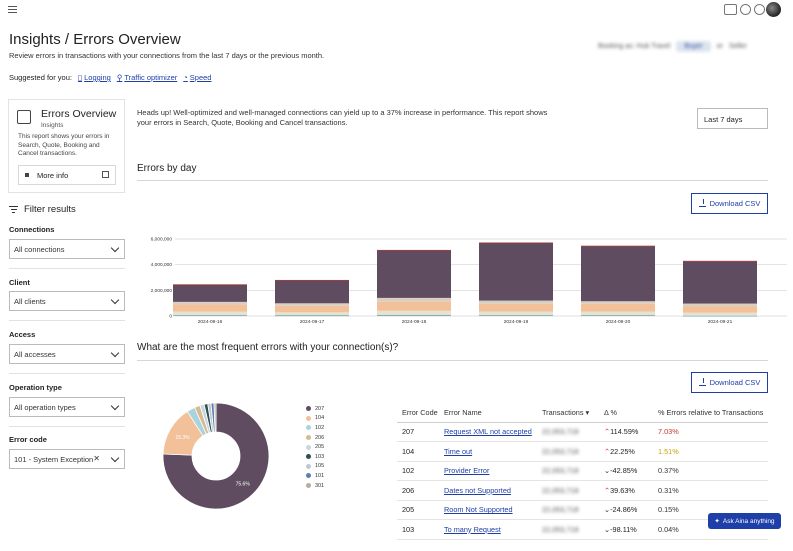  What do you see at coordinates (315, 476) in the screenshot?
I see `legend-item: 101` at bounding box center [315, 476].